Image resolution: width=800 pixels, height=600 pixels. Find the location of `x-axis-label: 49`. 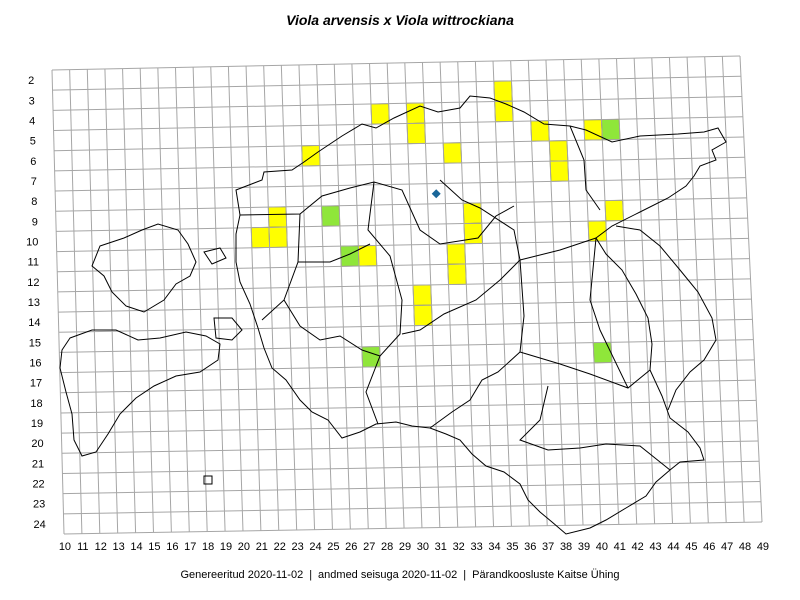

x-axis-label: 49 is located at coordinates (763, 547).